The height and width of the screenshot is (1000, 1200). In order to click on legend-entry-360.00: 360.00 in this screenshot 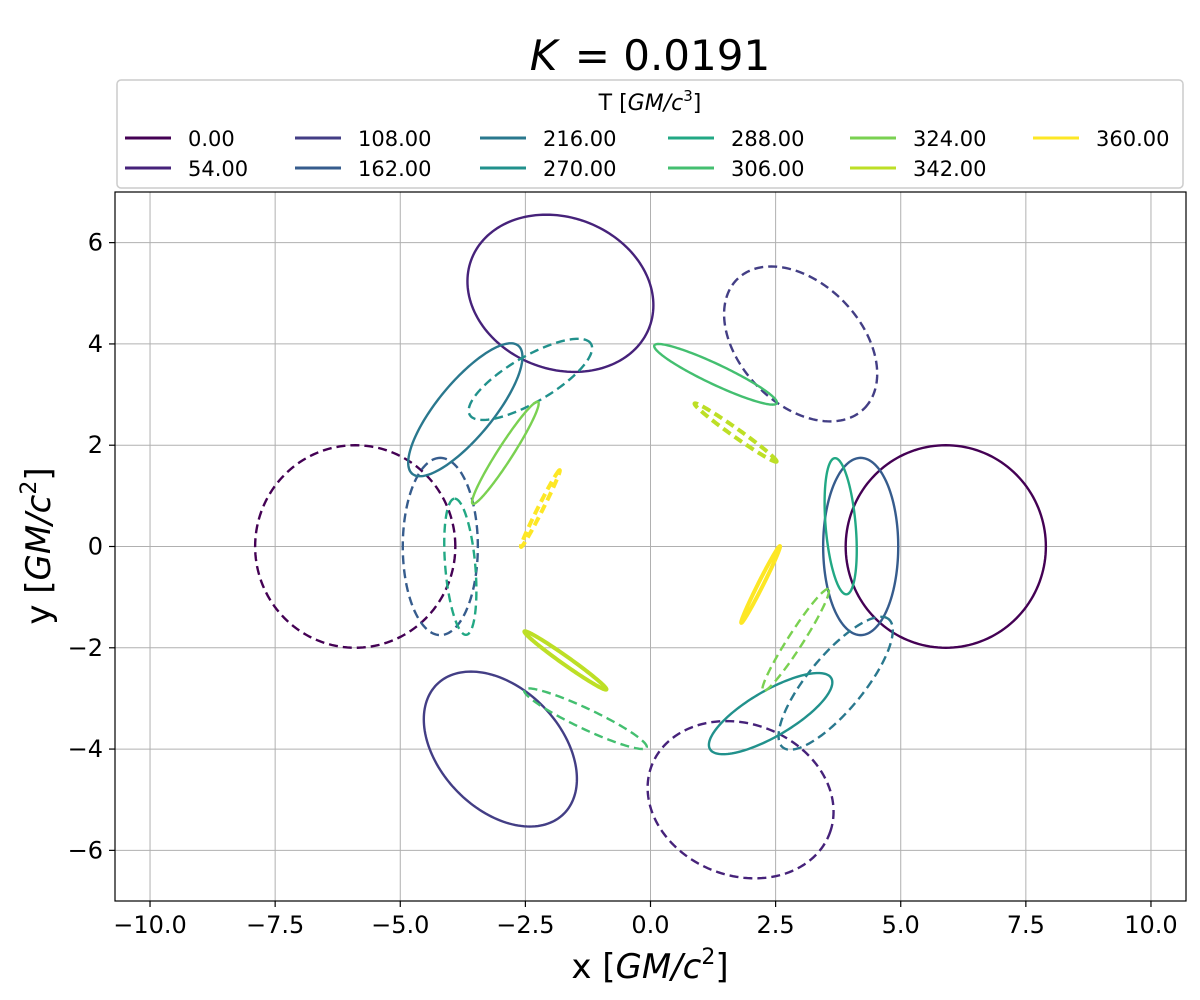, I will do `click(1101, 139)`.